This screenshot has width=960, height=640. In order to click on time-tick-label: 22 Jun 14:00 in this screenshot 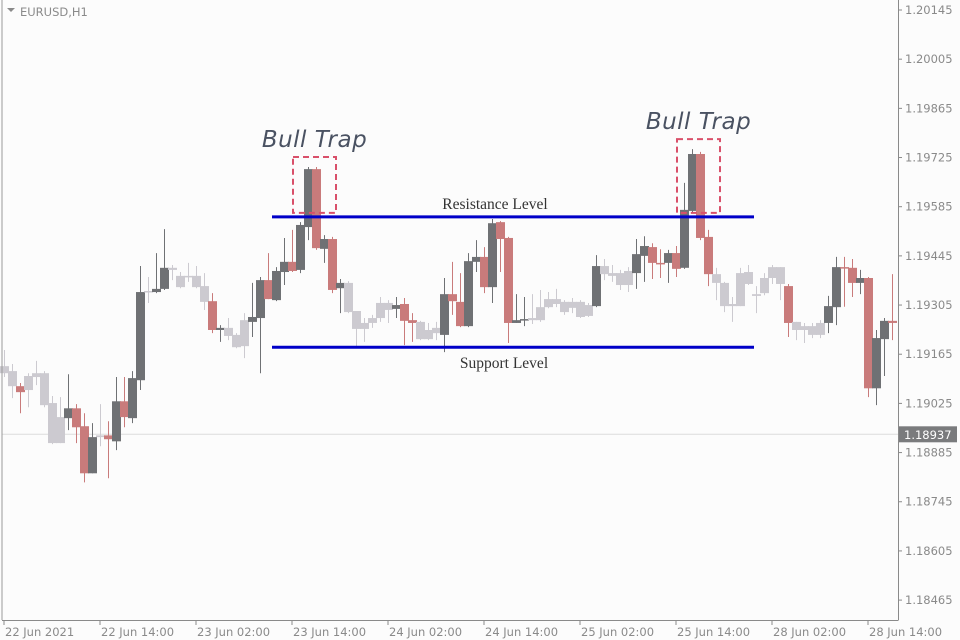, I will do `click(137, 632)`.